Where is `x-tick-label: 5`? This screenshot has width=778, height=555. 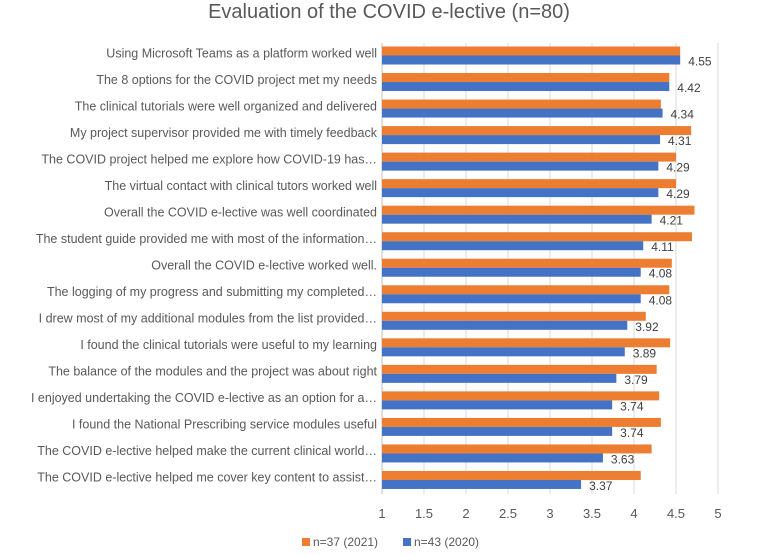
x-tick-label: 5 is located at coordinates (717, 513).